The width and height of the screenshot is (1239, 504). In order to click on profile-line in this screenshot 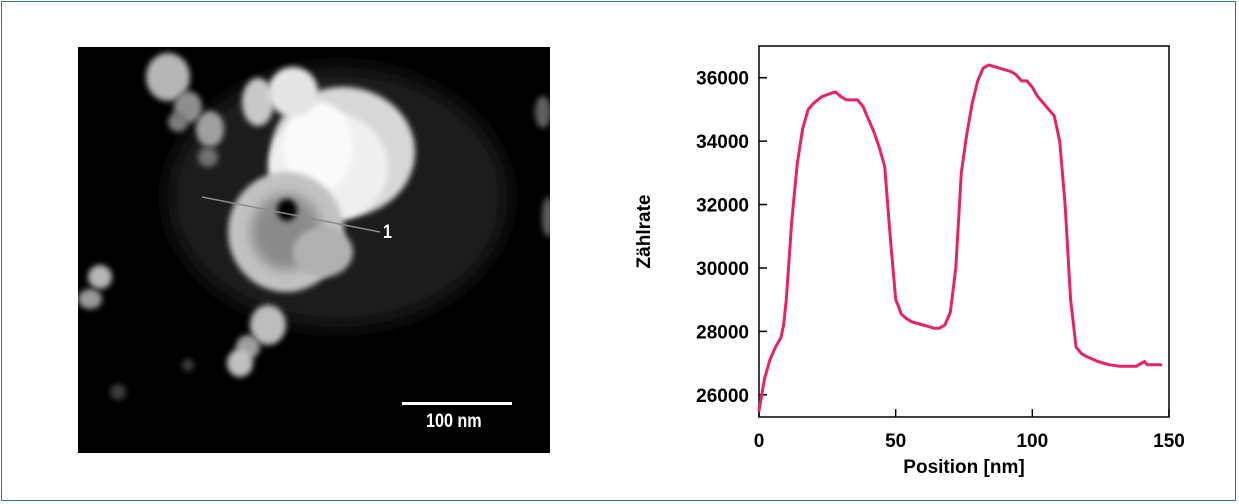, I will do `click(291, 214)`.